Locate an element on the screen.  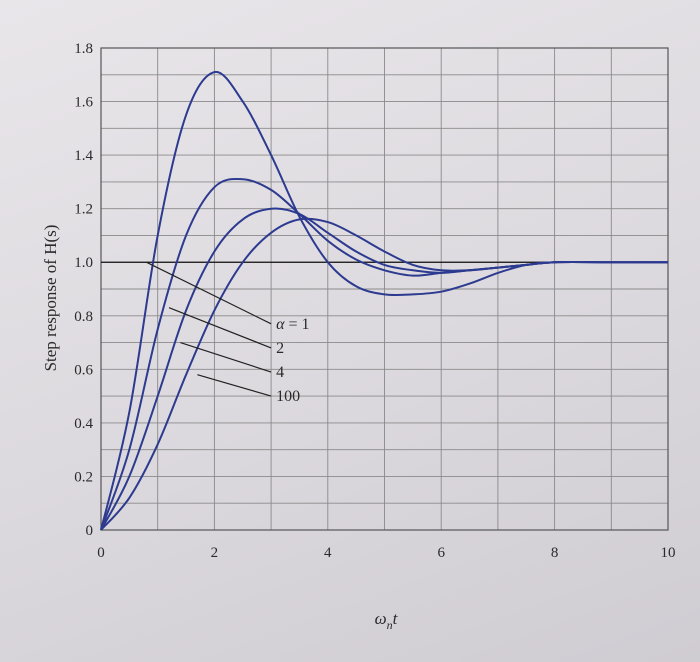
annotation-value: 2 is located at coordinates (280, 348).